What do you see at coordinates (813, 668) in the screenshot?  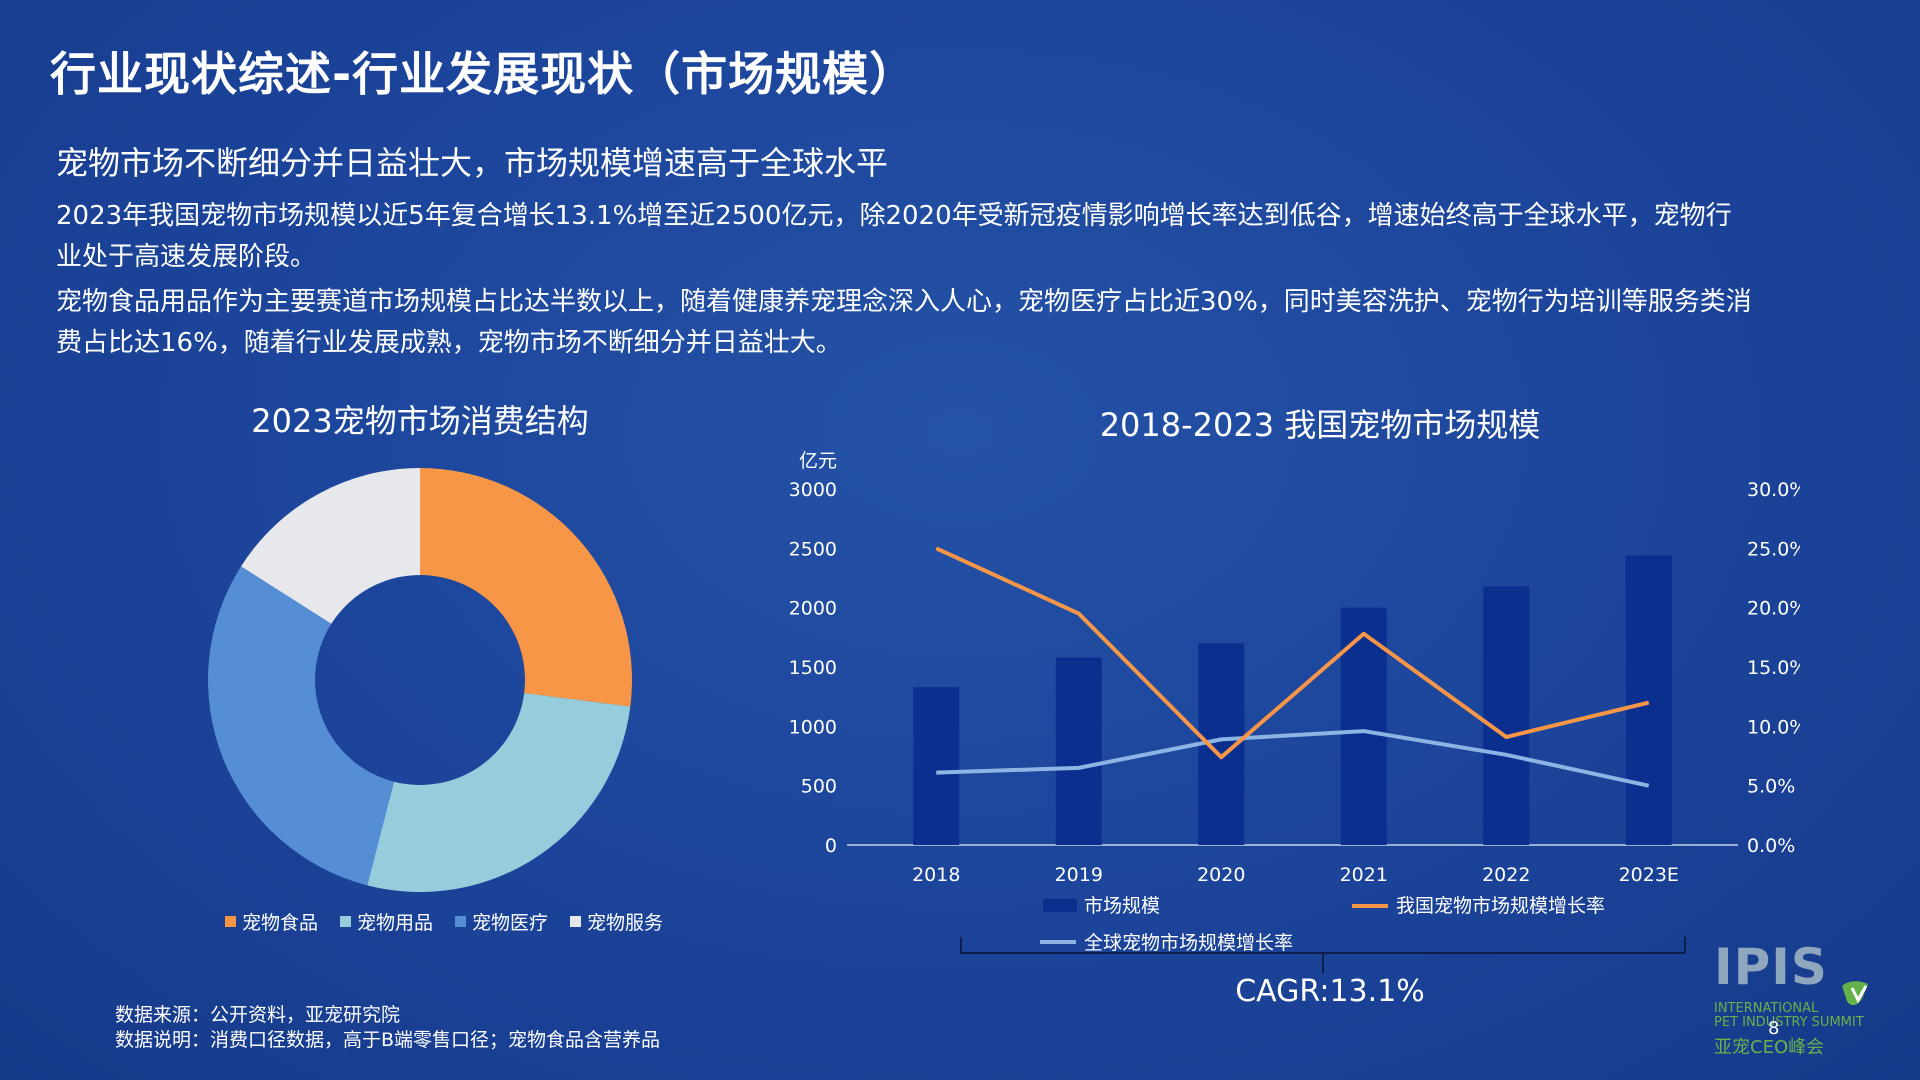 I see `y-axis-tick-label: 1500` at bounding box center [813, 668].